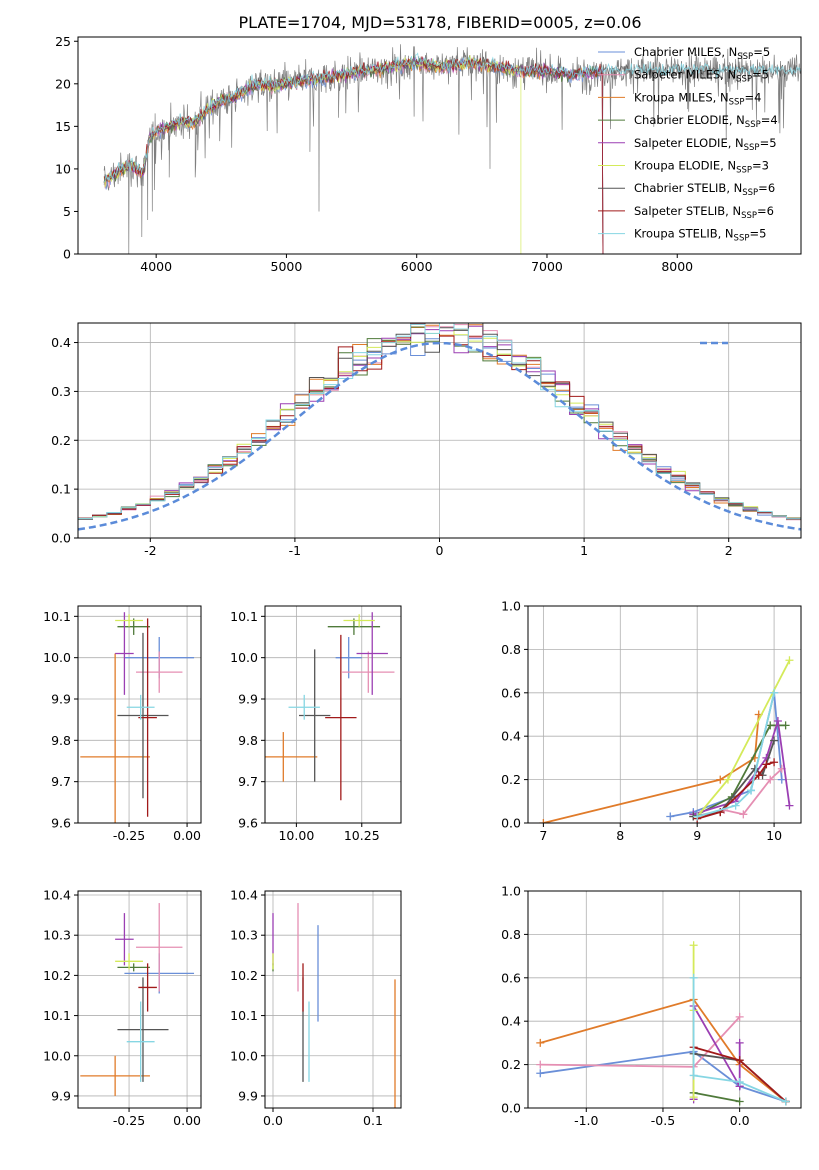 Image resolution: width=819 pixels, height=1170 pixels. I want to click on y-tick-label: 10, so click(63, 168).